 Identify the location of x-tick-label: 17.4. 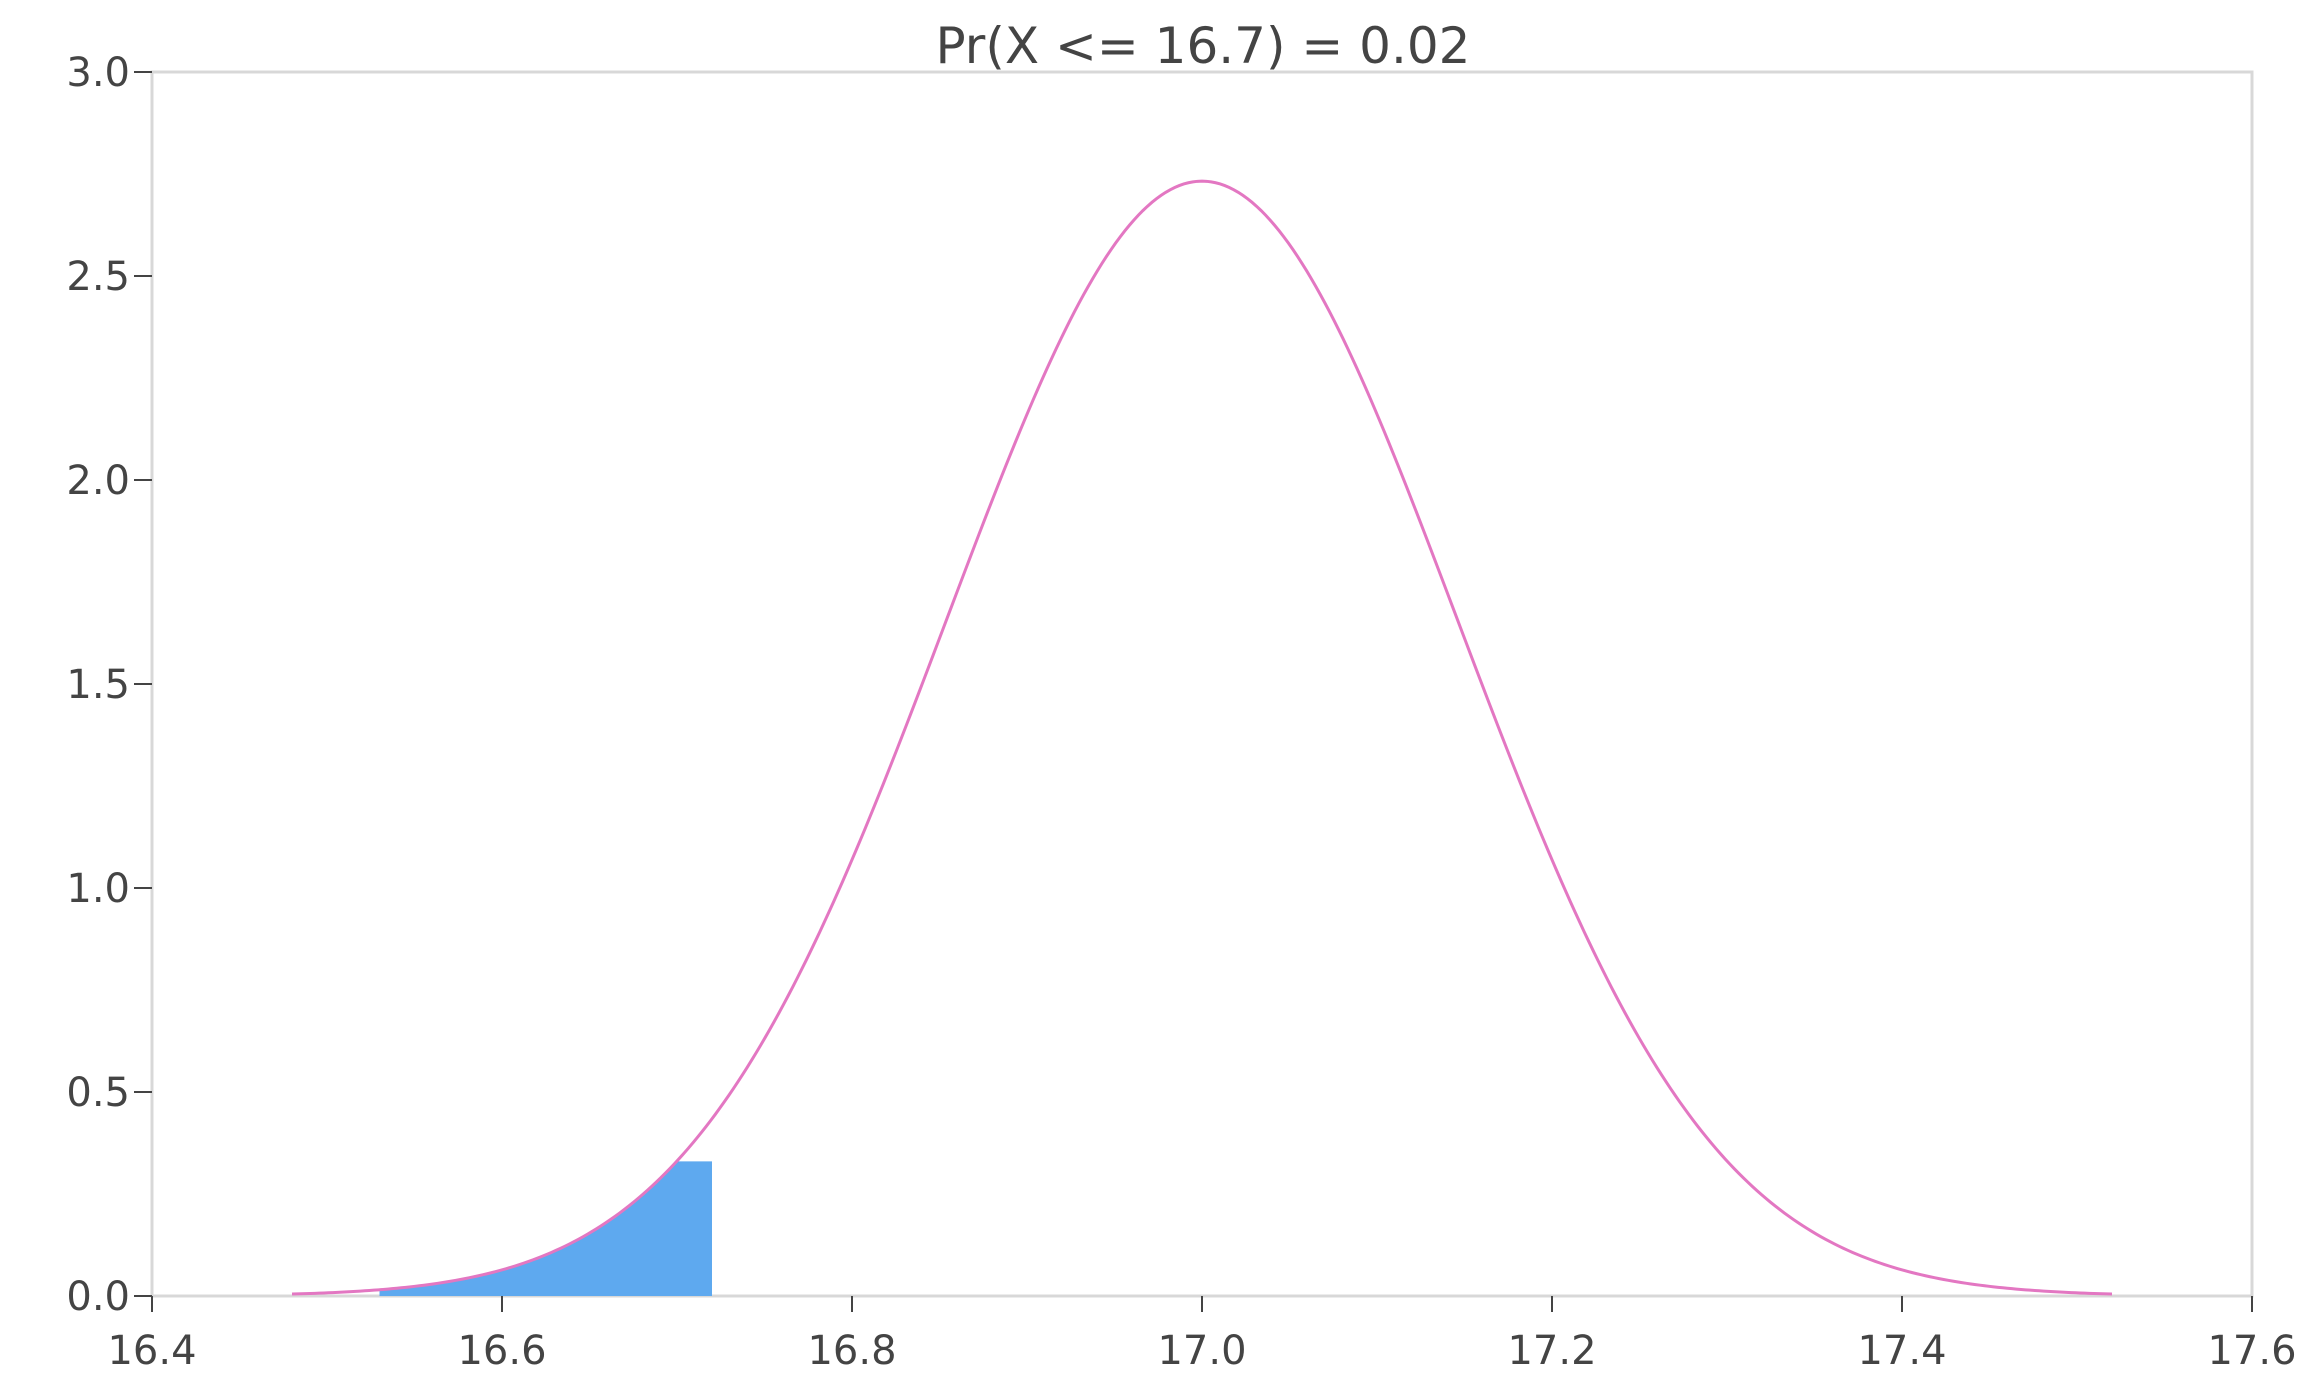
(1901, 1351).